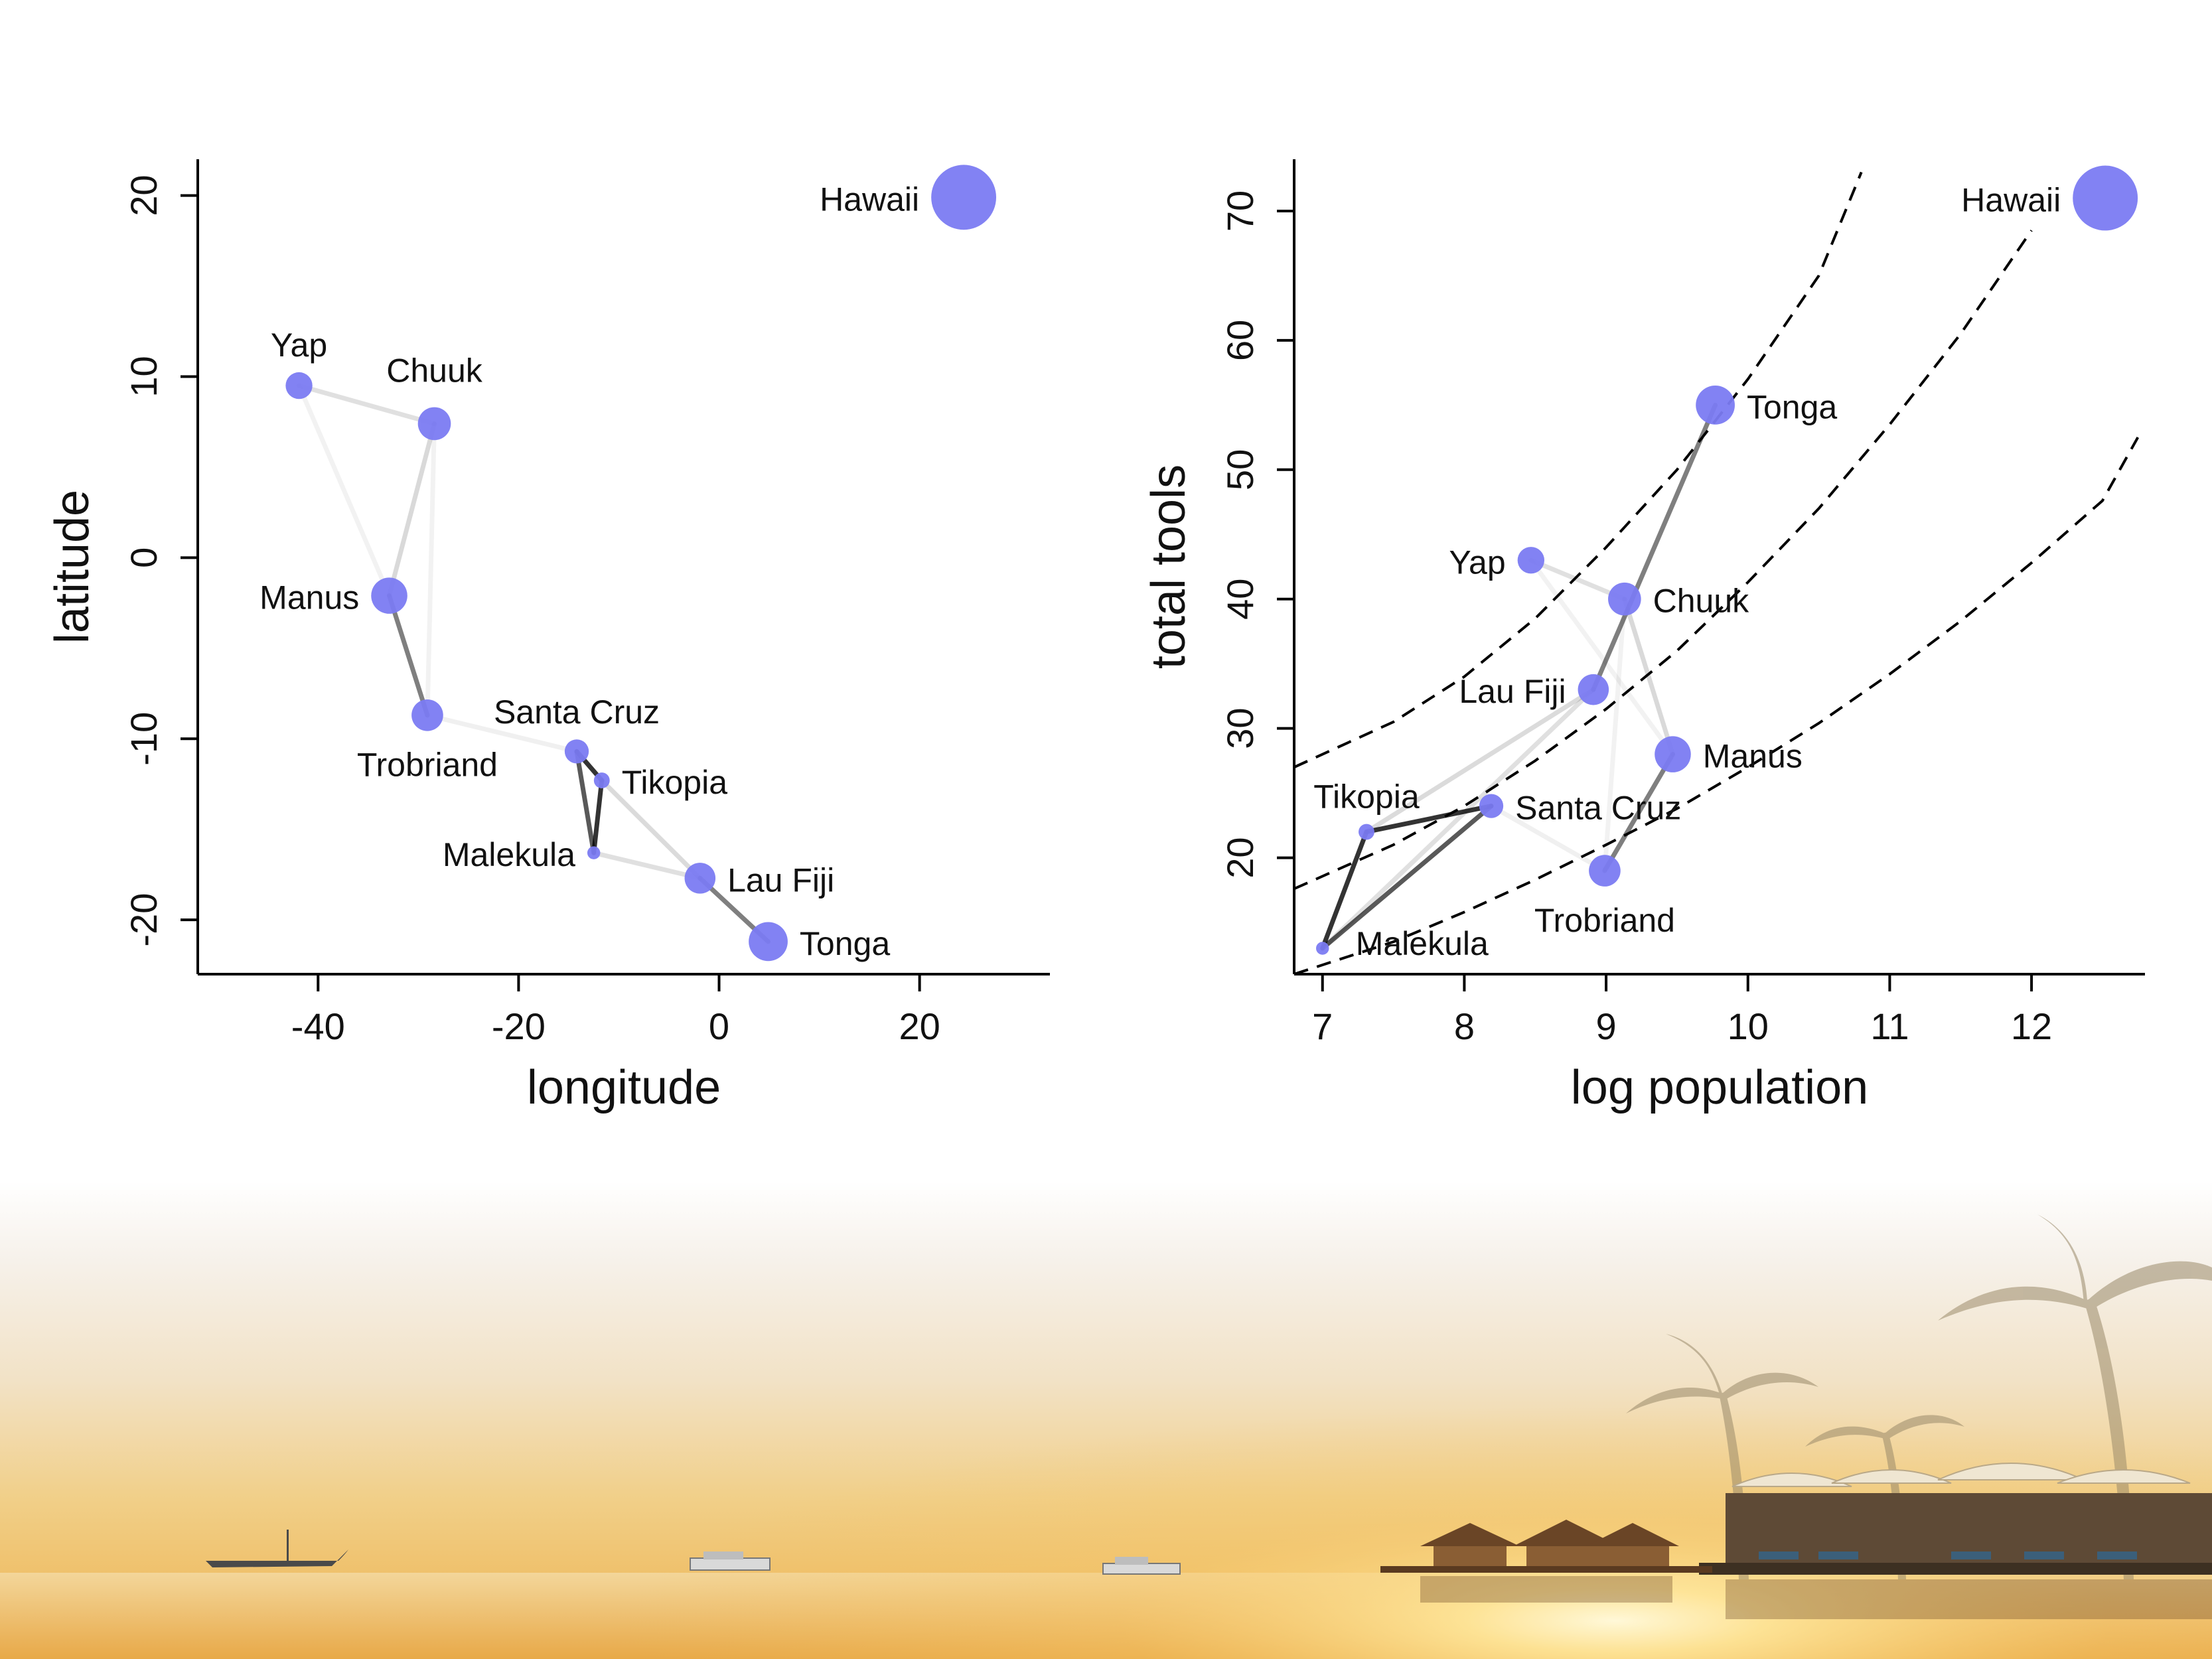 This screenshot has width=2212, height=1659. I want to click on y-tick-label: -10, so click(144, 739).